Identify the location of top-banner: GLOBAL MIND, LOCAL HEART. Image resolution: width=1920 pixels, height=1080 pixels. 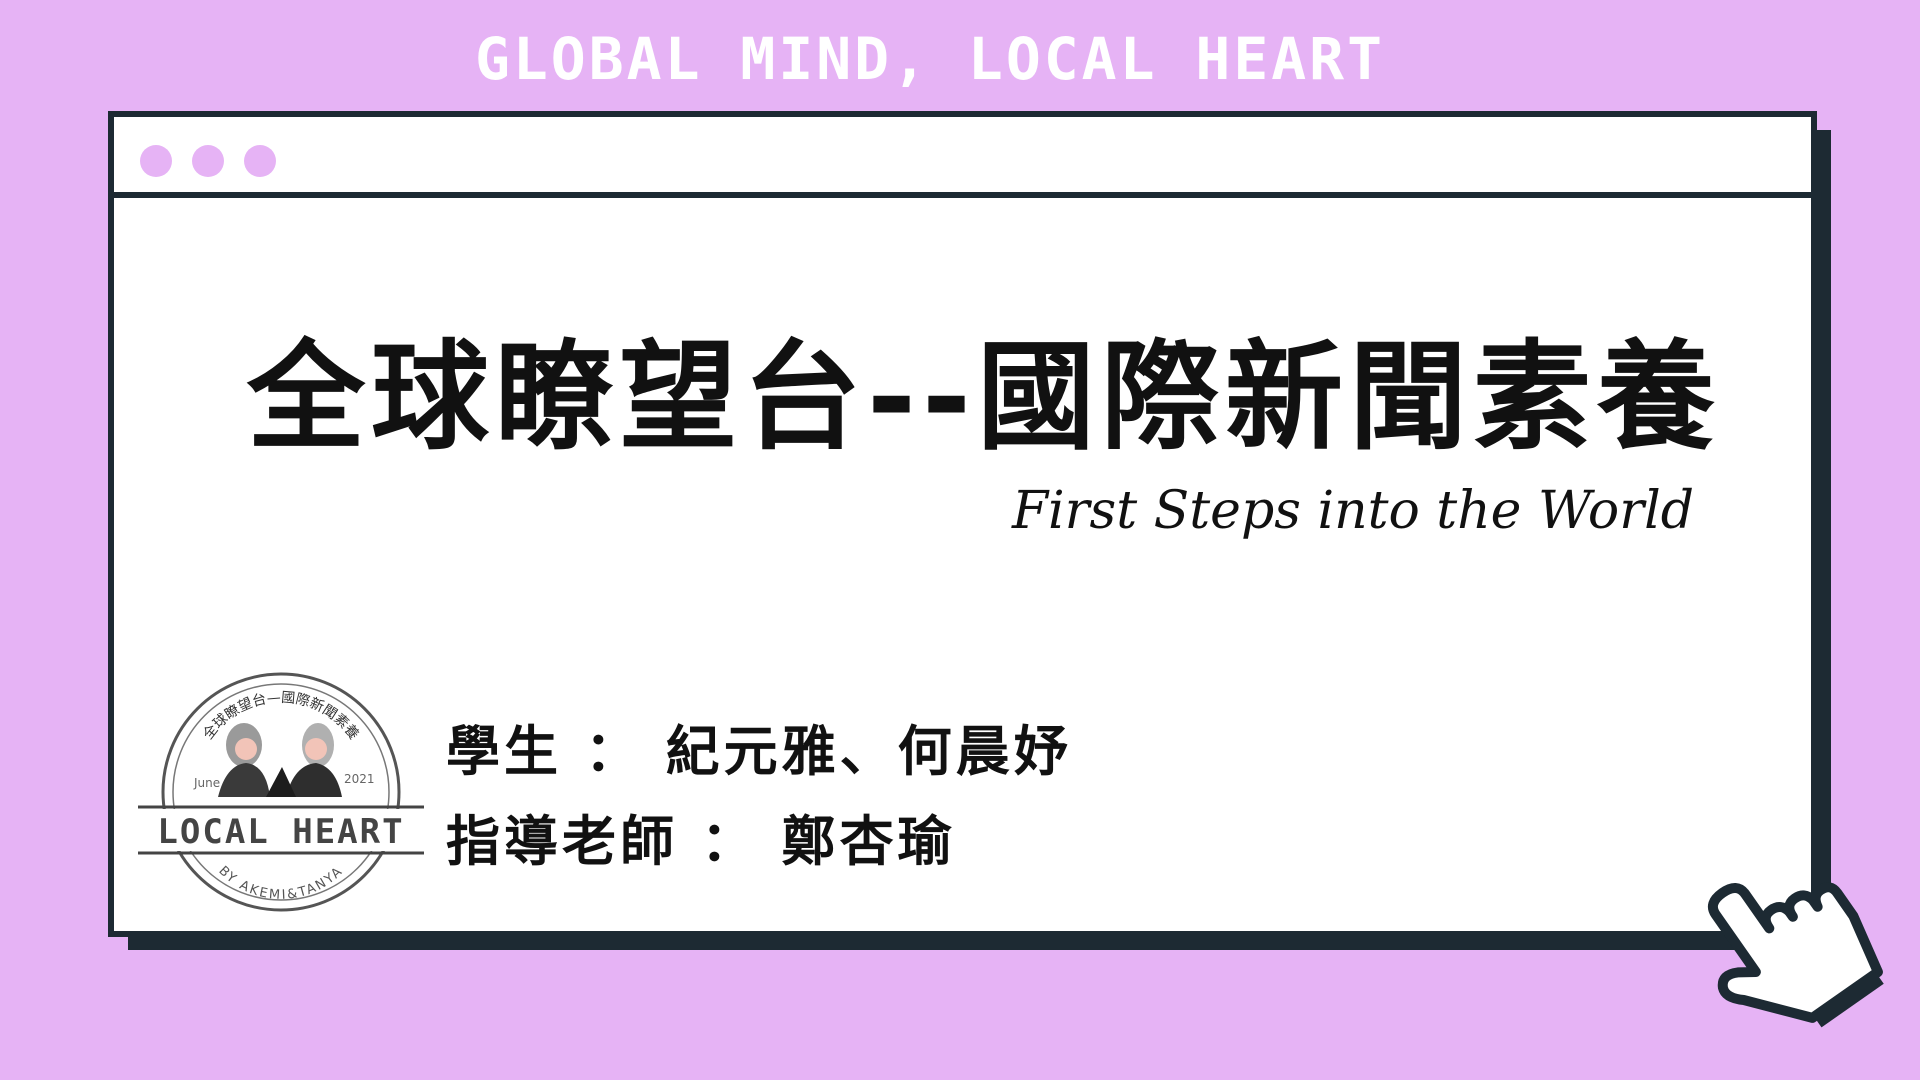
(930, 59).